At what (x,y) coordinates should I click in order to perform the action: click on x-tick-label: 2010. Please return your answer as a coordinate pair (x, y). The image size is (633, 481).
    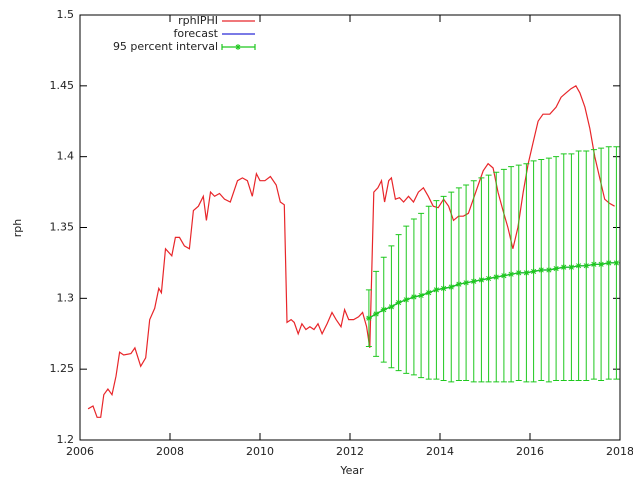
    Looking at the image, I should click on (260, 451).